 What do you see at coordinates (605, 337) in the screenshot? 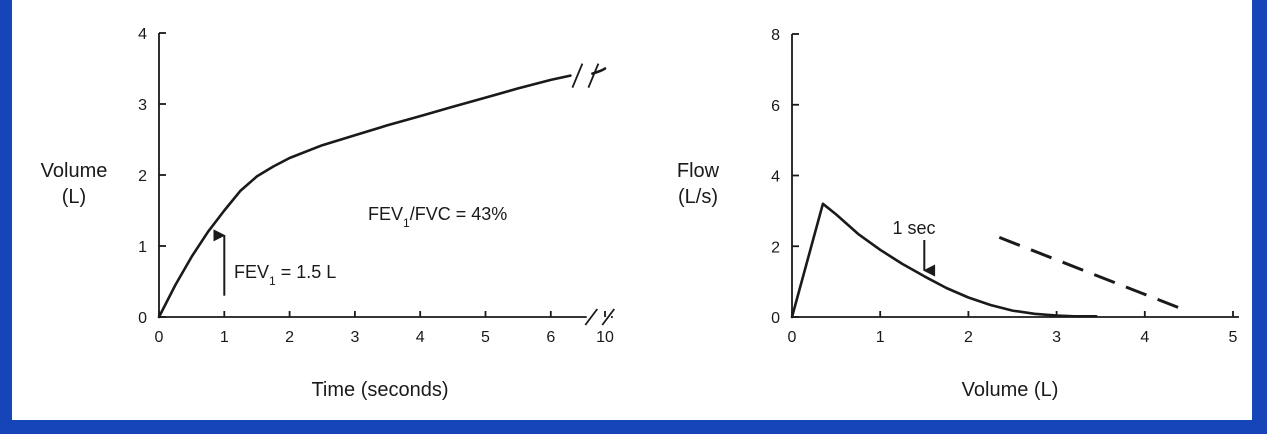
I see `x-tick-label: 10` at bounding box center [605, 337].